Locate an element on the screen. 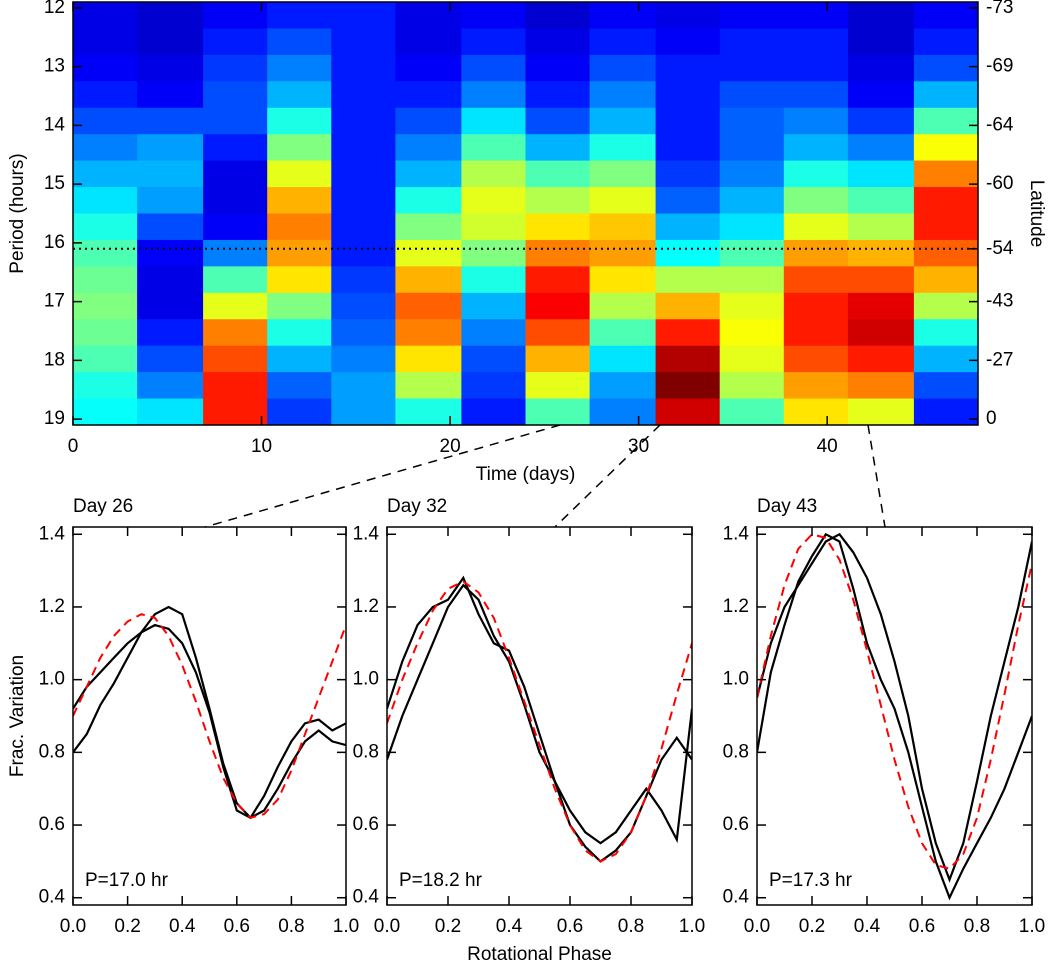  x-tick-label: 1.0 is located at coordinates (692, 926).